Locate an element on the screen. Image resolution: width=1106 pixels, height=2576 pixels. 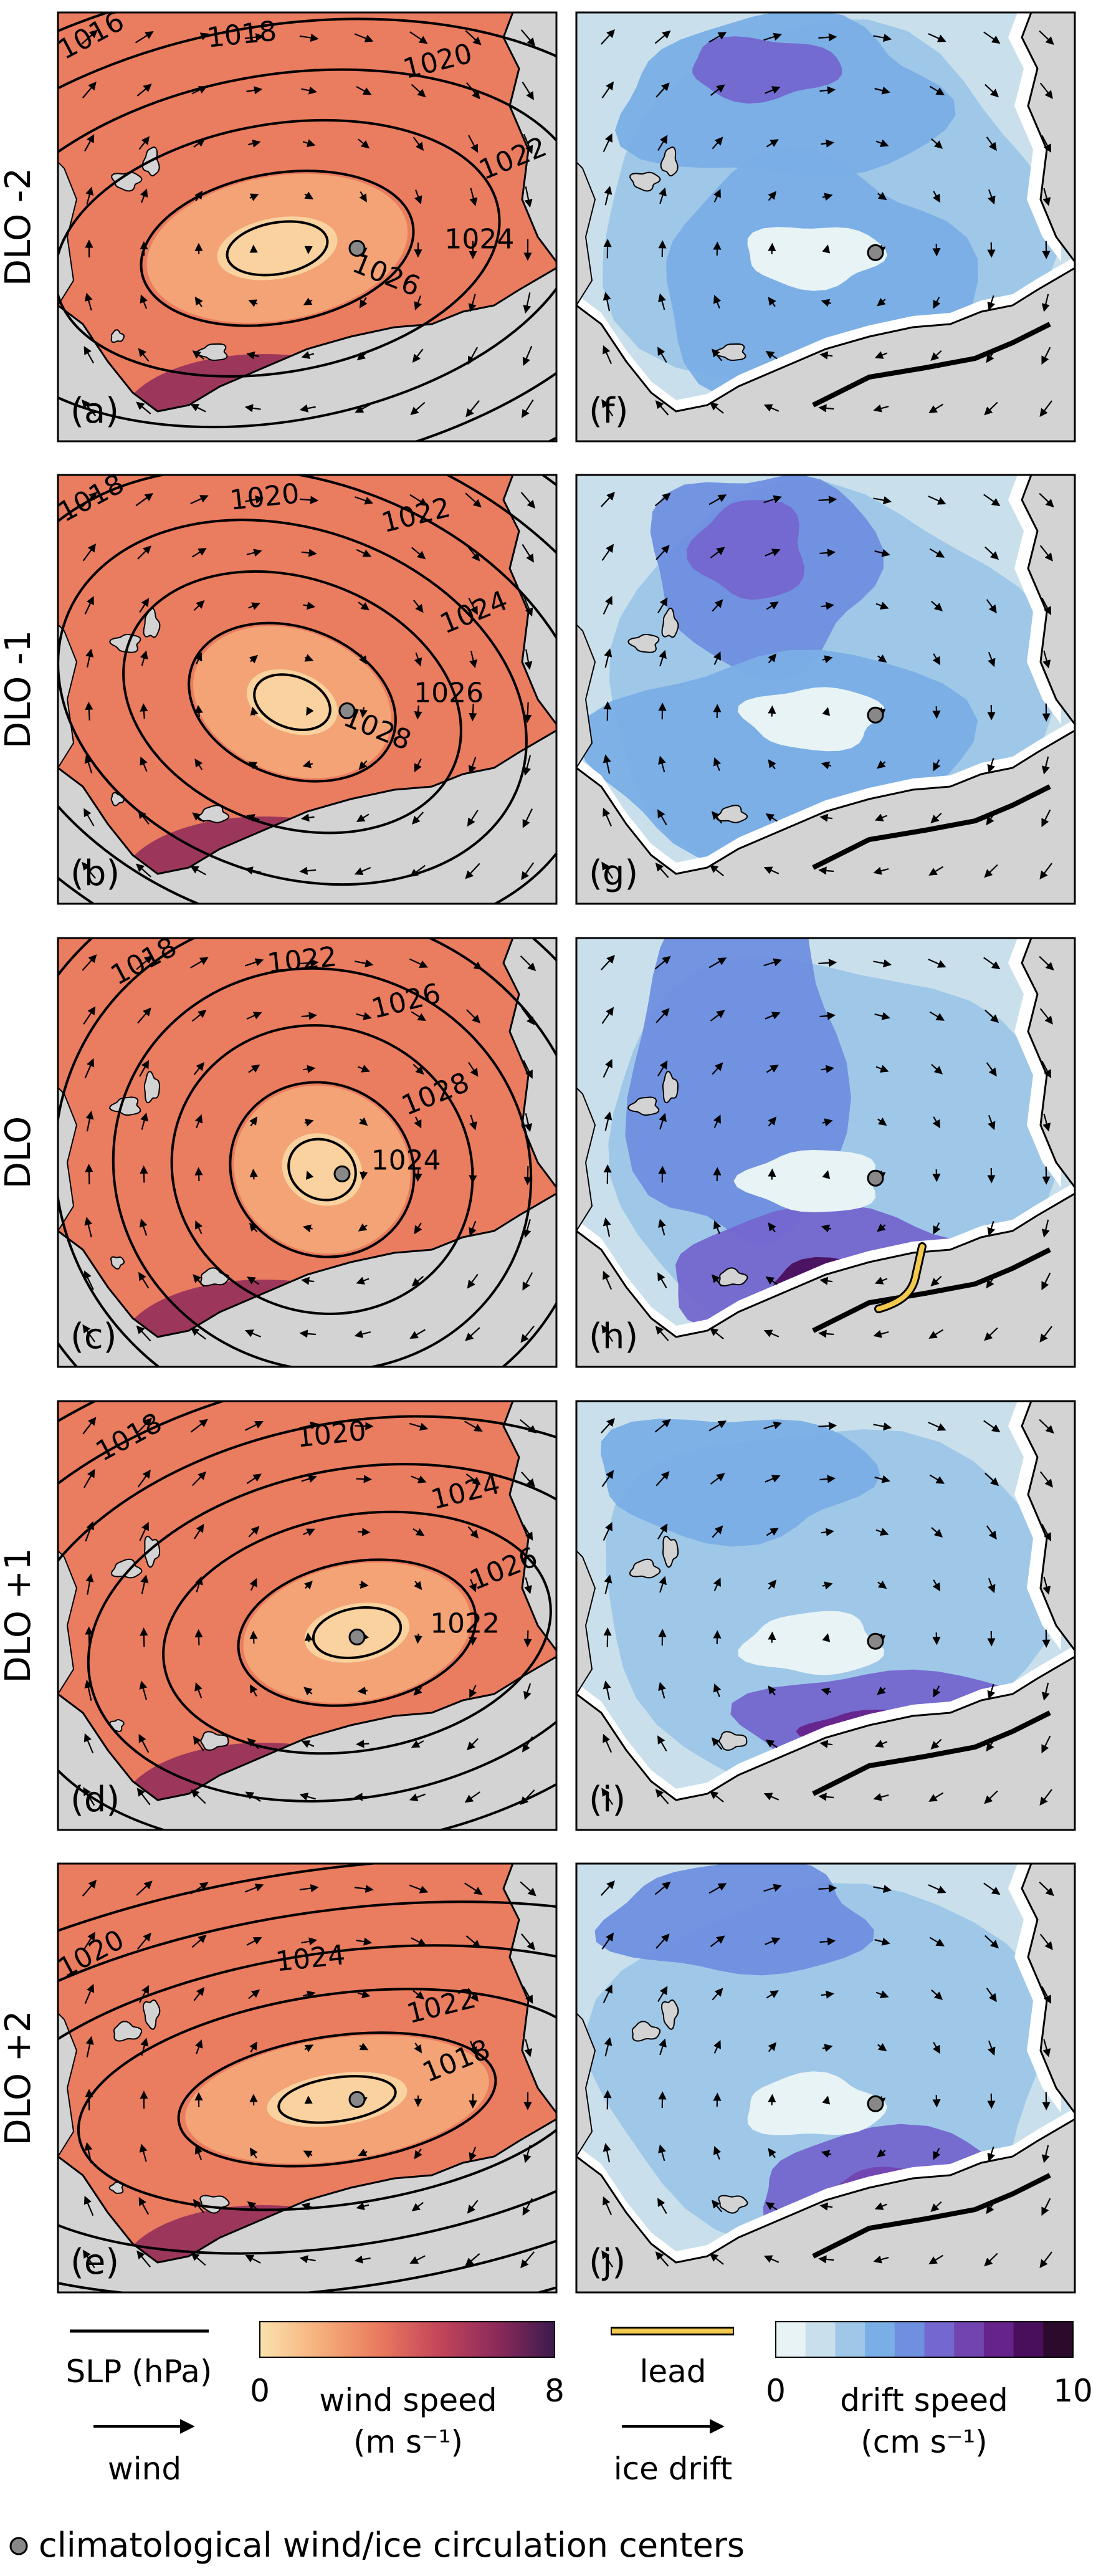
coastline-feature is located at coordinates (931, 827).